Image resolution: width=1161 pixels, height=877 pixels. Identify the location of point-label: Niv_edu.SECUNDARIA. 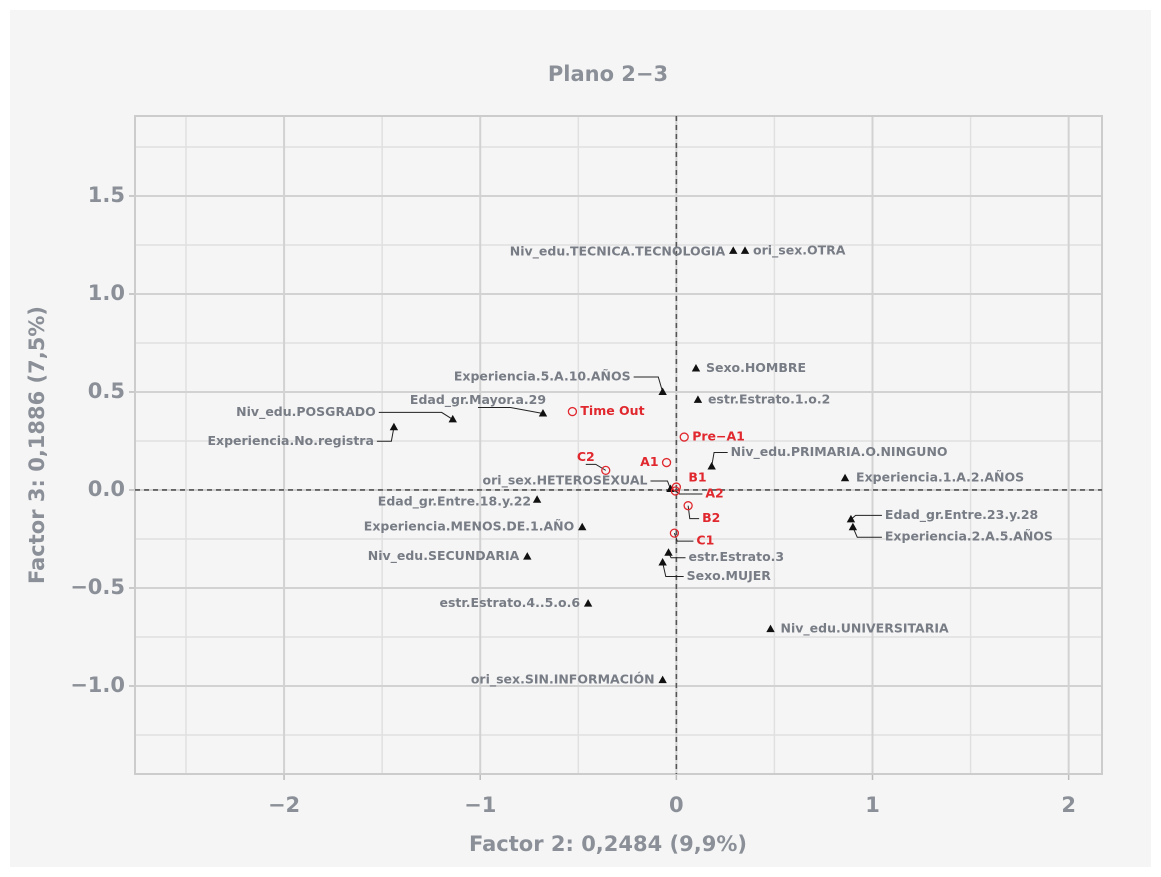
(444, 556).